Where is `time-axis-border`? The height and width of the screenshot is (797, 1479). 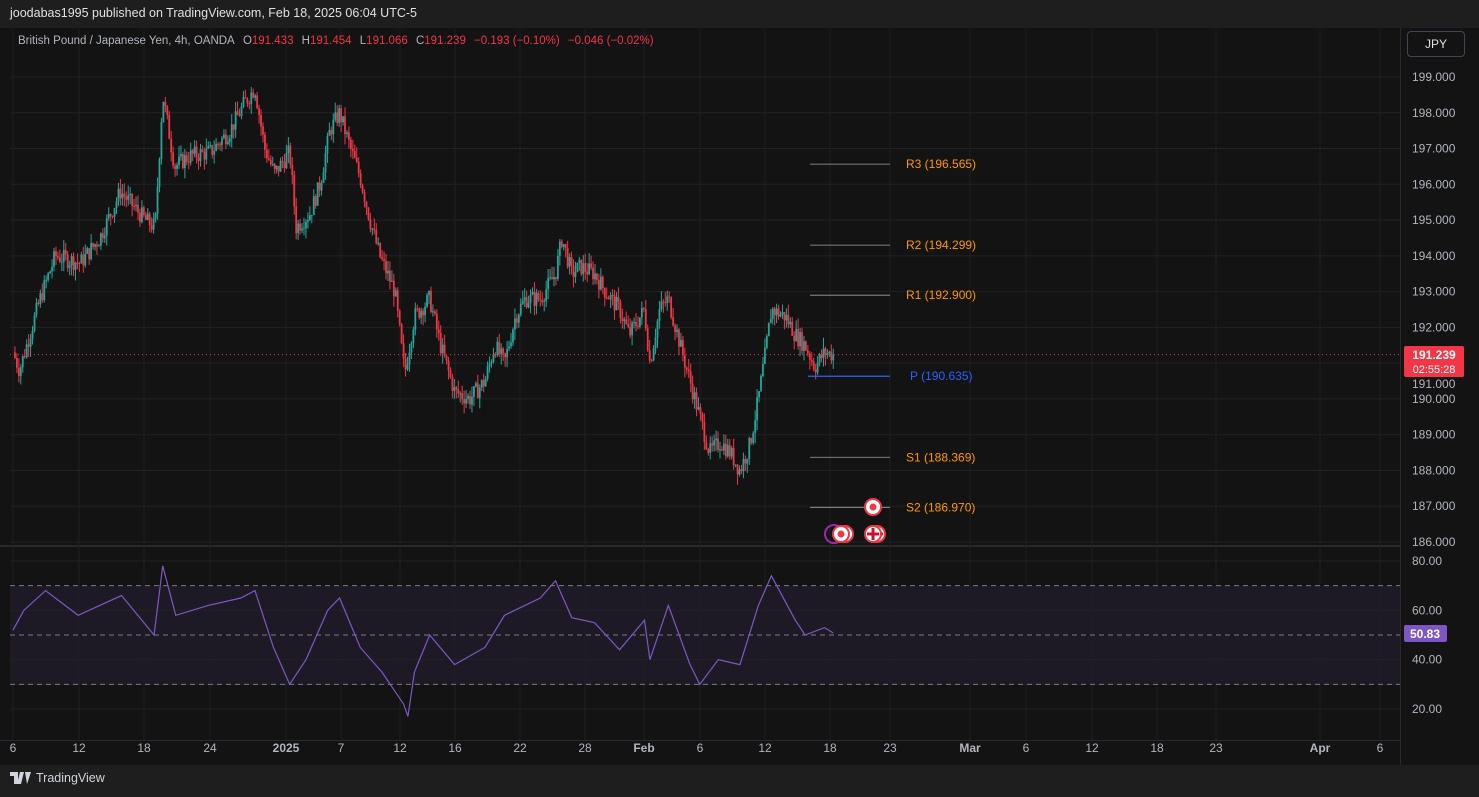 time-axis-border is located at coordinates (700, 740).